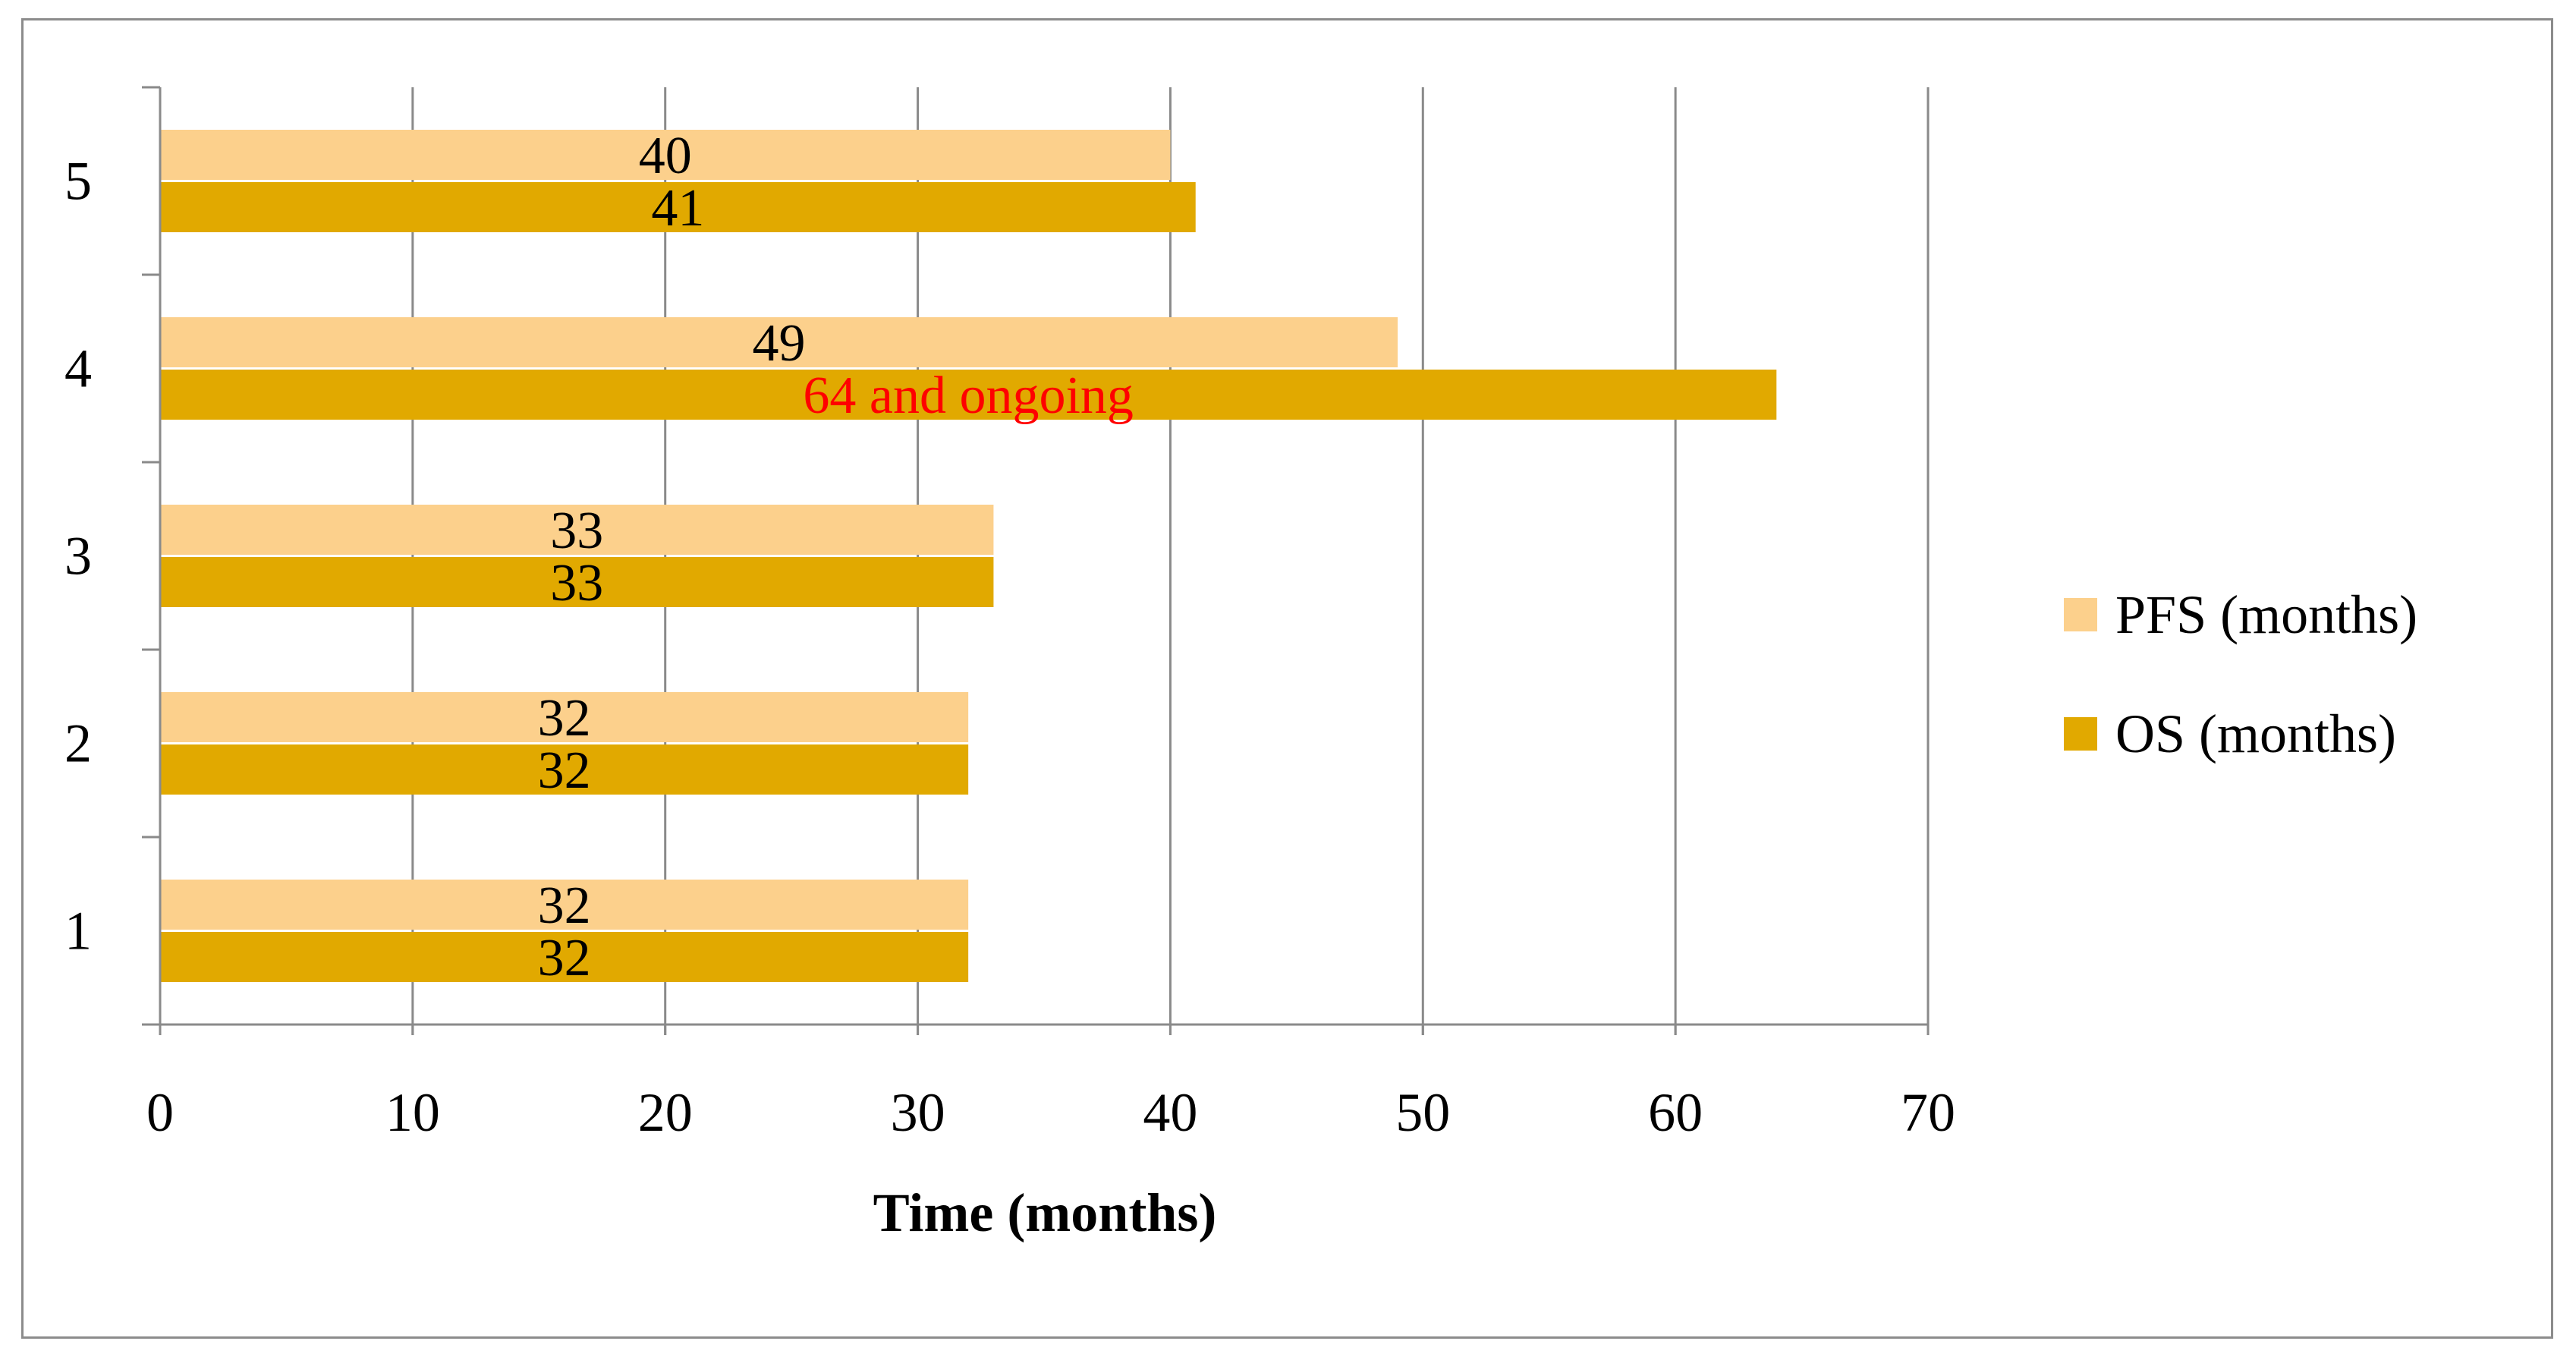 This screenshot has height=1363, width=2576. Describe the element at coordinates (2080, 614) in the screenshot. I see `legend-swatch-pfs` at that location.